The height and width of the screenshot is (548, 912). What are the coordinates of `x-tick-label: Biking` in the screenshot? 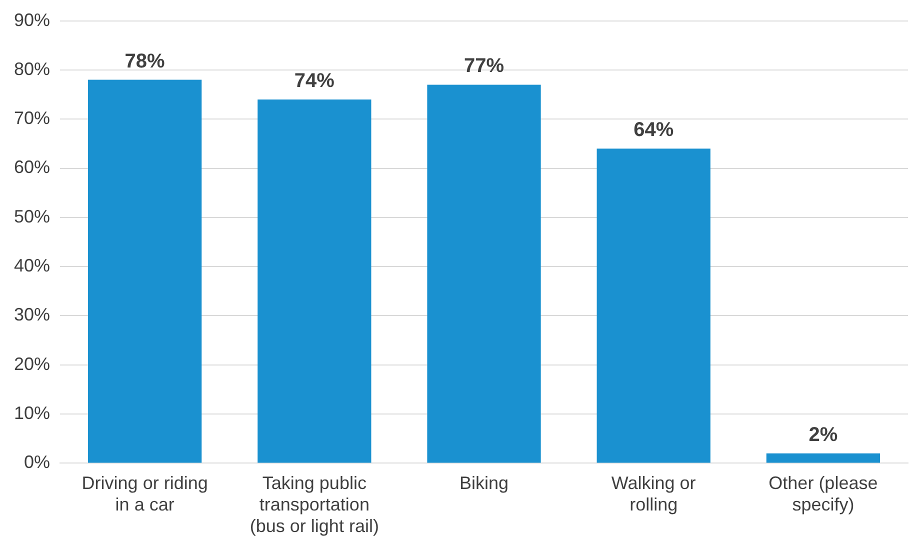 It's located at (484, 482).